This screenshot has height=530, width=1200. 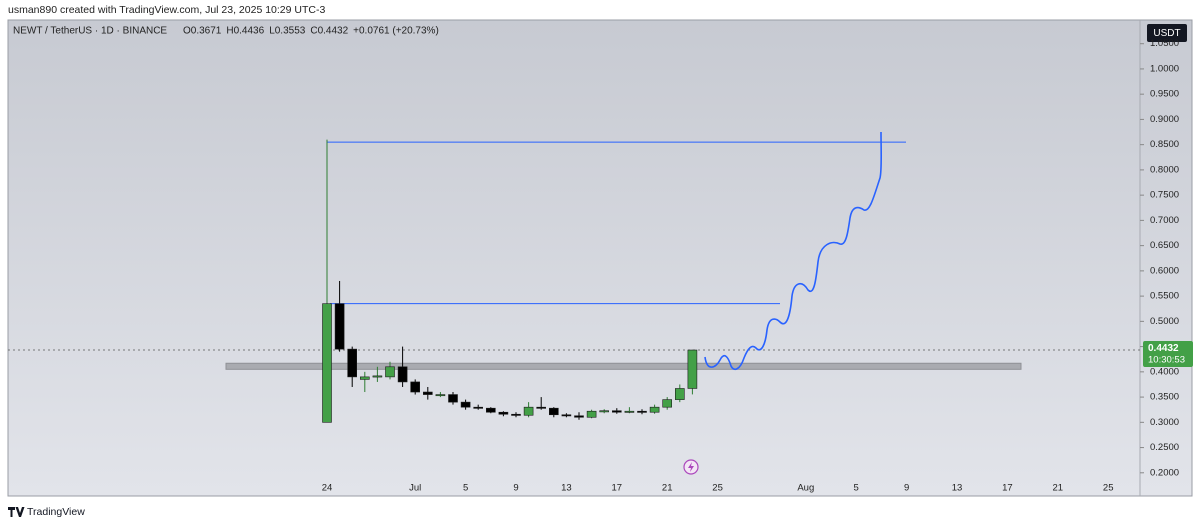 What do you see at coordinates (327, 488) in the screenshot?
I see `x-tick-label: 24` at bounding box center [327, 488].